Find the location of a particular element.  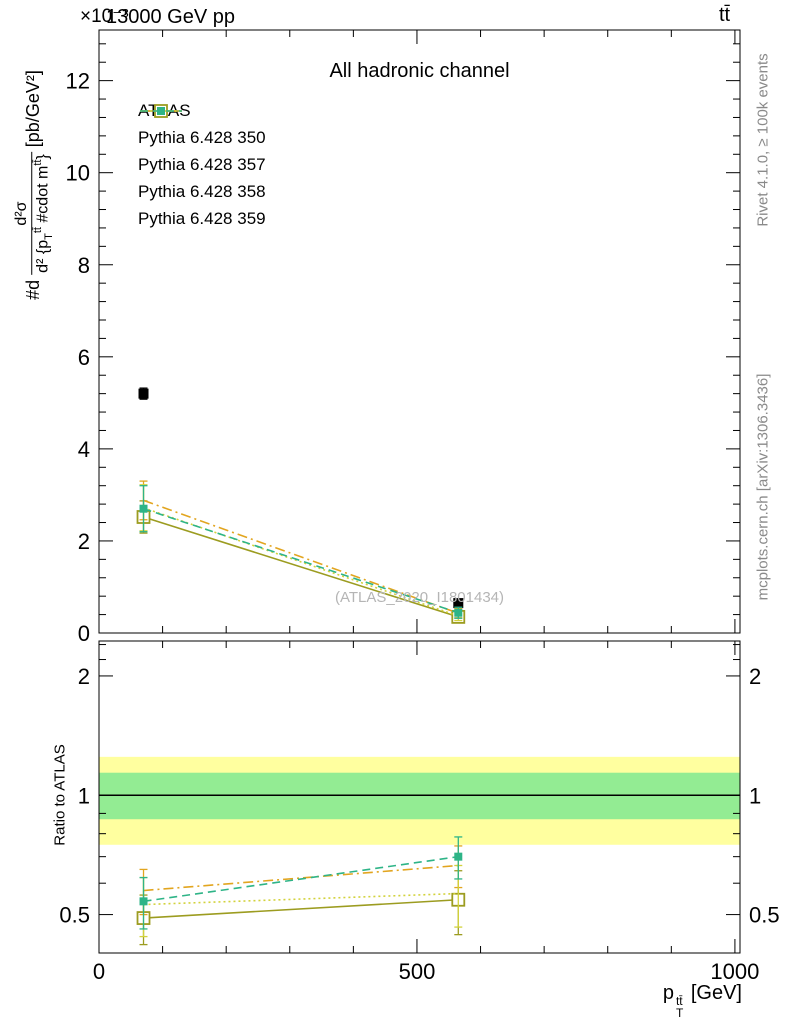

y-axis-label: #d d²σ d² {pTtt̄ #cdot mtt̄} [pb/GeV²] is located at coordinates (34, 185).